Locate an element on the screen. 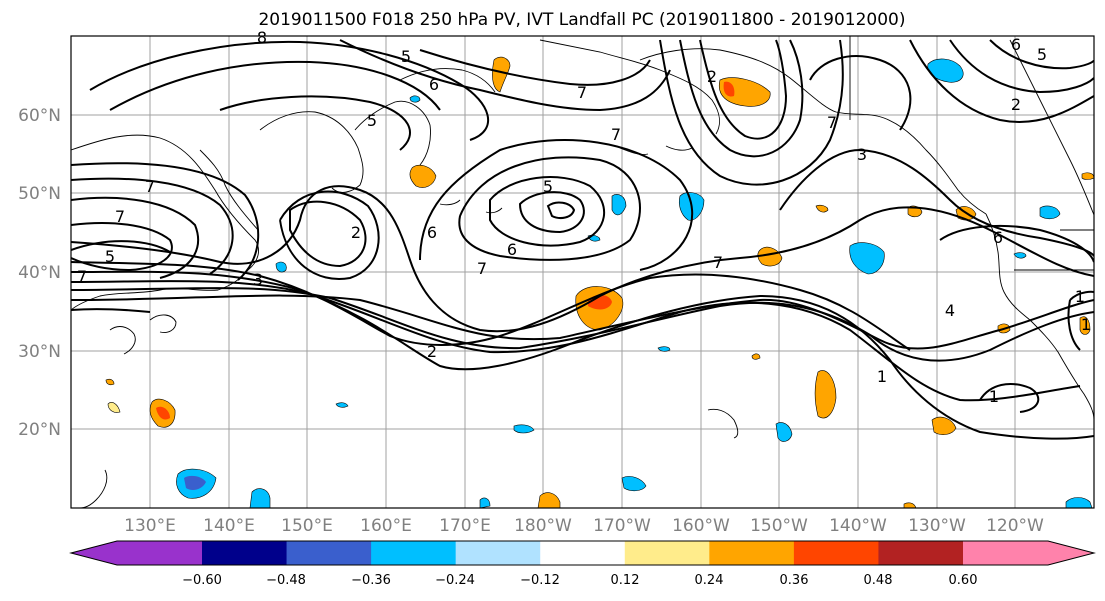  lon-label: 170°E is located at coordinates (465, 526).